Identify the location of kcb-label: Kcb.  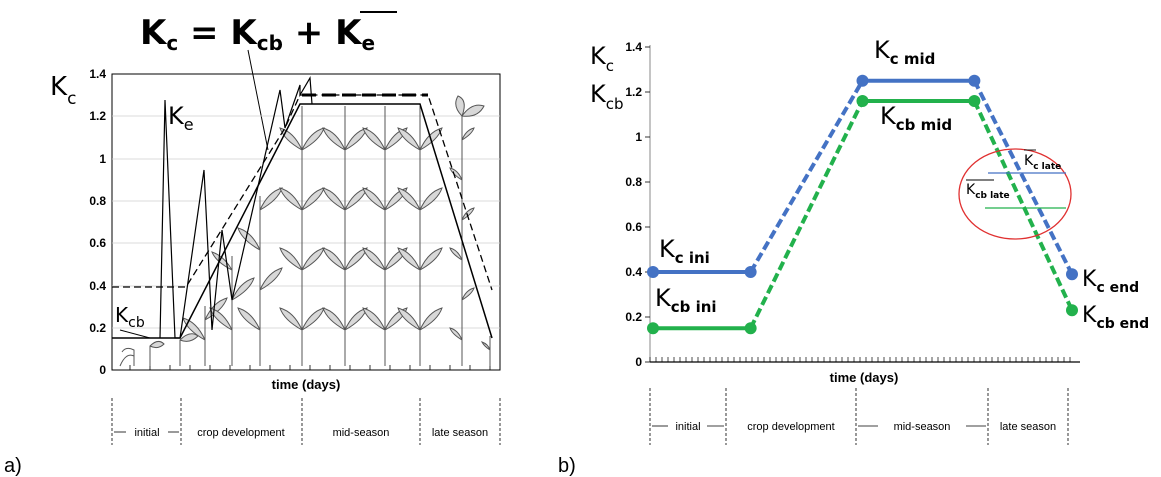
(130, 317).